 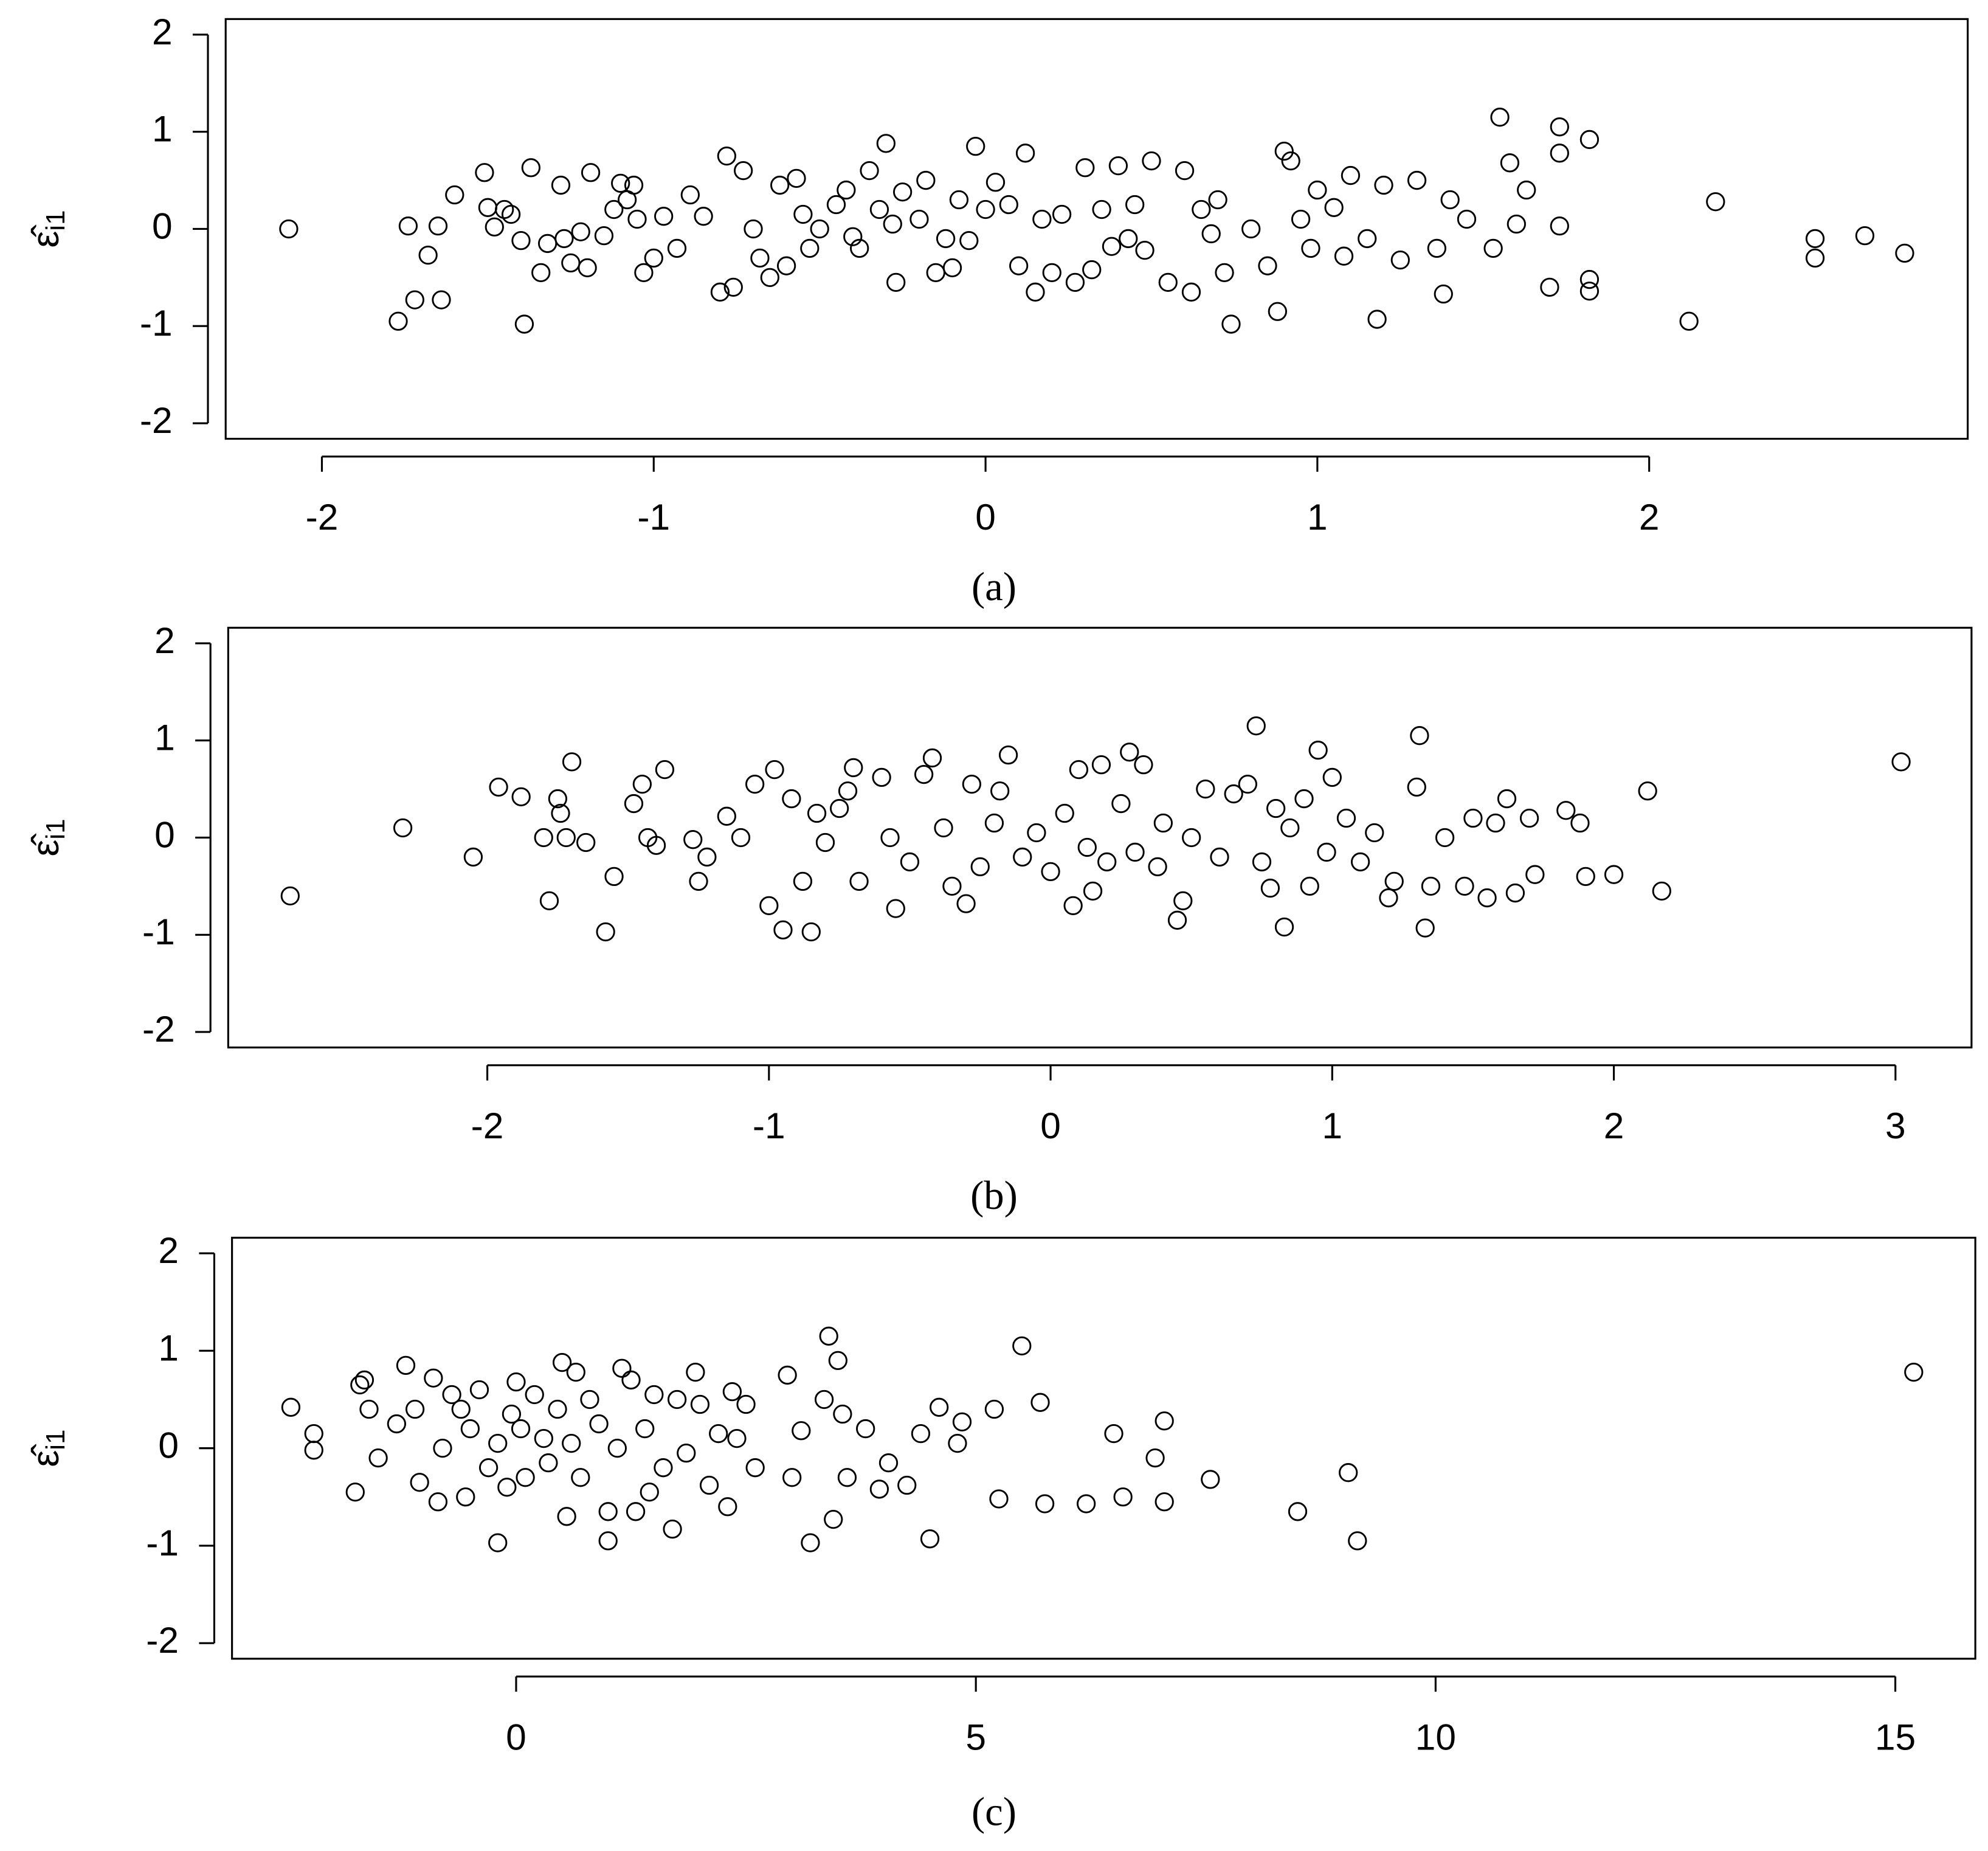 What do you see at coordinates (47, 837) in the screenshot?
I see `y-axis-label: ε̂i1` at bounding box center [47, 837].